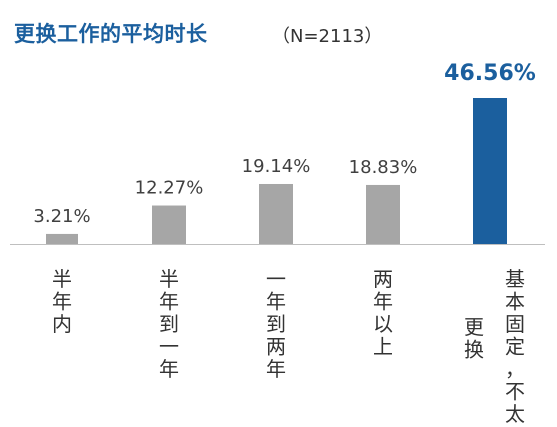  I want to click on value-label-5: 46.56%, so click(490, 73).